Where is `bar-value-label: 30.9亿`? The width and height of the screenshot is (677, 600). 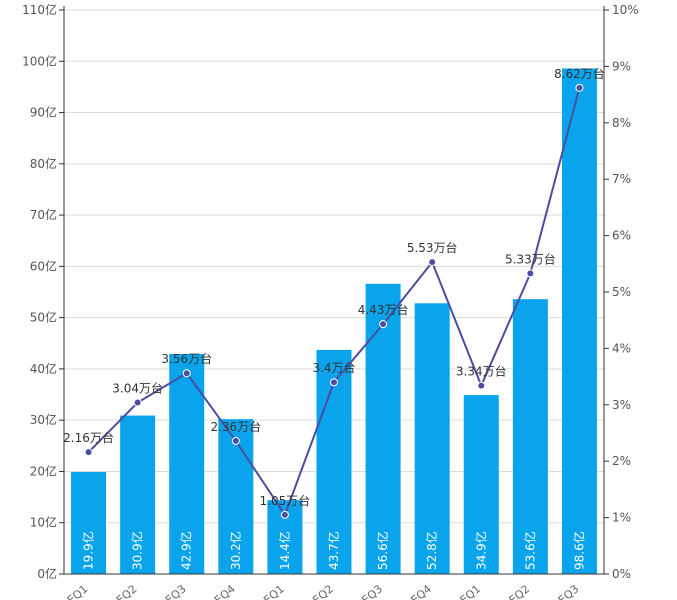
bar-value-label: 30.9亿 is located at coordinates (137, 550).